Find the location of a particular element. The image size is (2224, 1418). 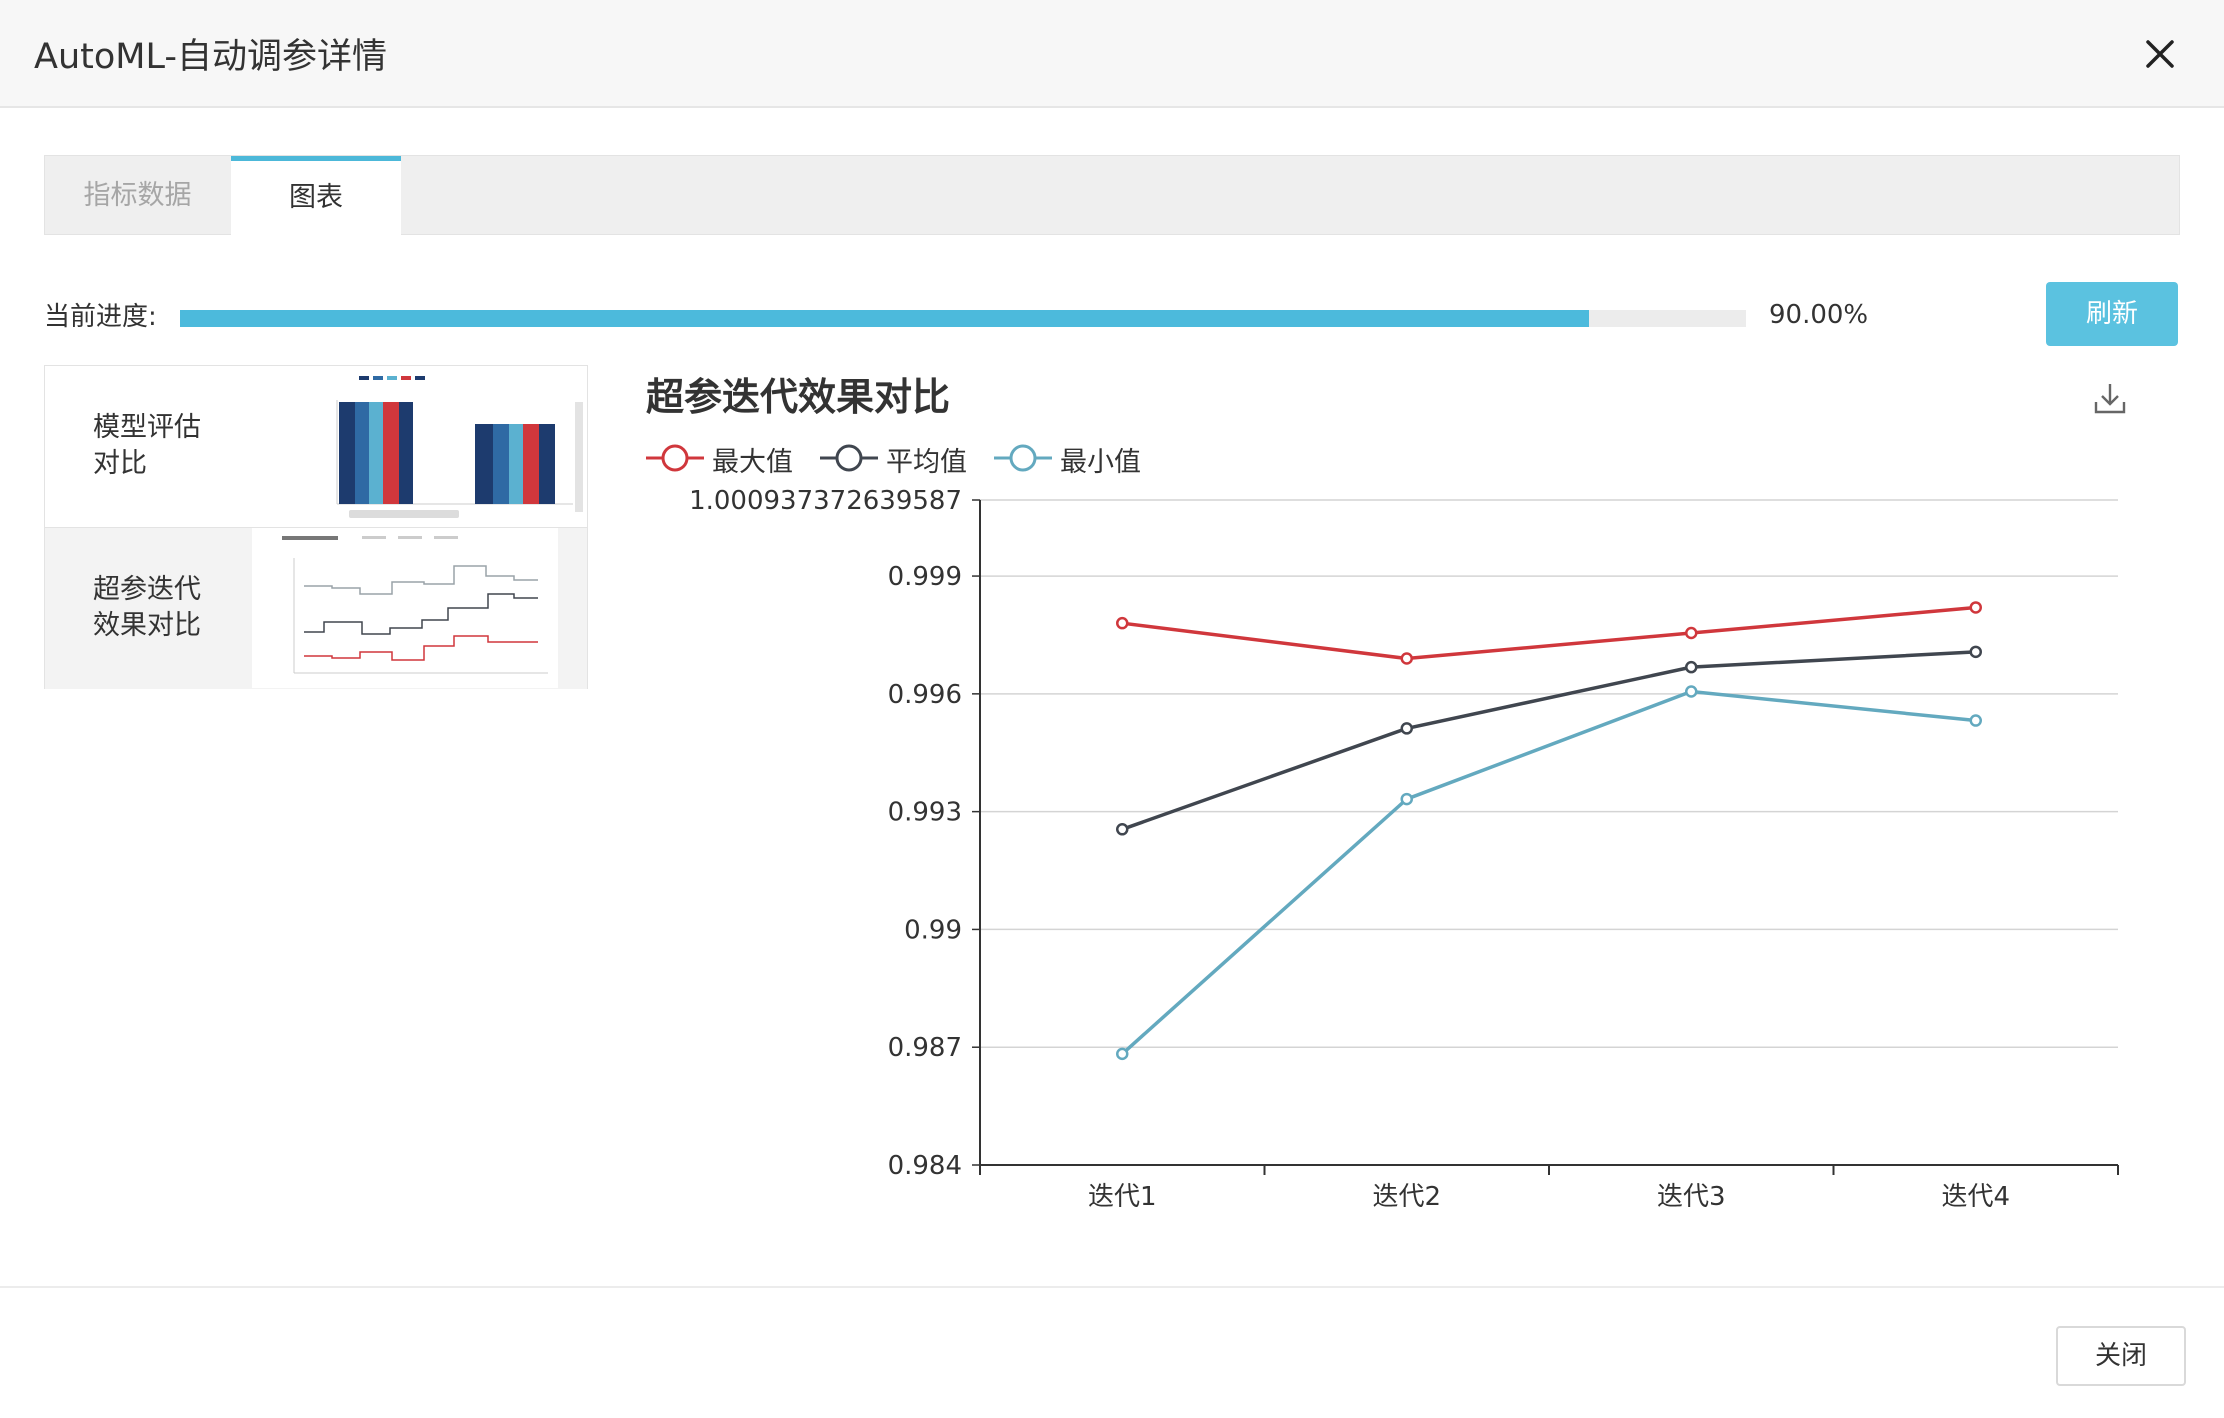

progress-bar-fill is located at coordinates (885, 318).